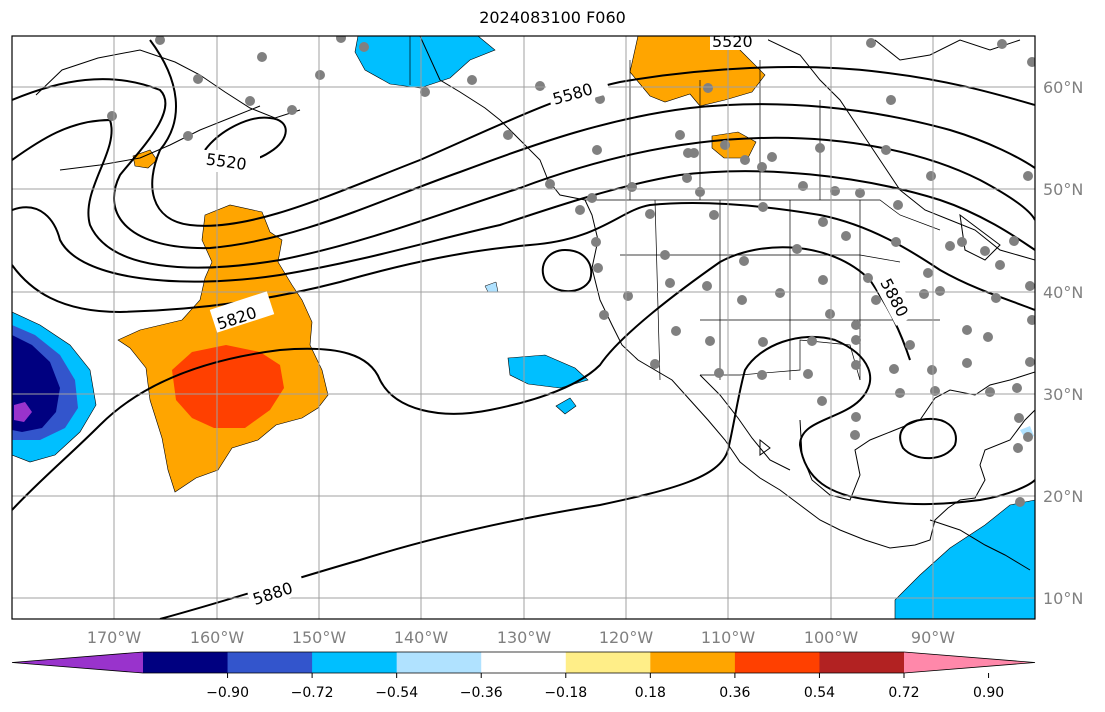 The width and height of the screenshot is (1105, 712). What do you see at coordinates (1063, 394) in the screenshot?
I see `latitude-label: 30°N` at bounding box center [1063, 394].